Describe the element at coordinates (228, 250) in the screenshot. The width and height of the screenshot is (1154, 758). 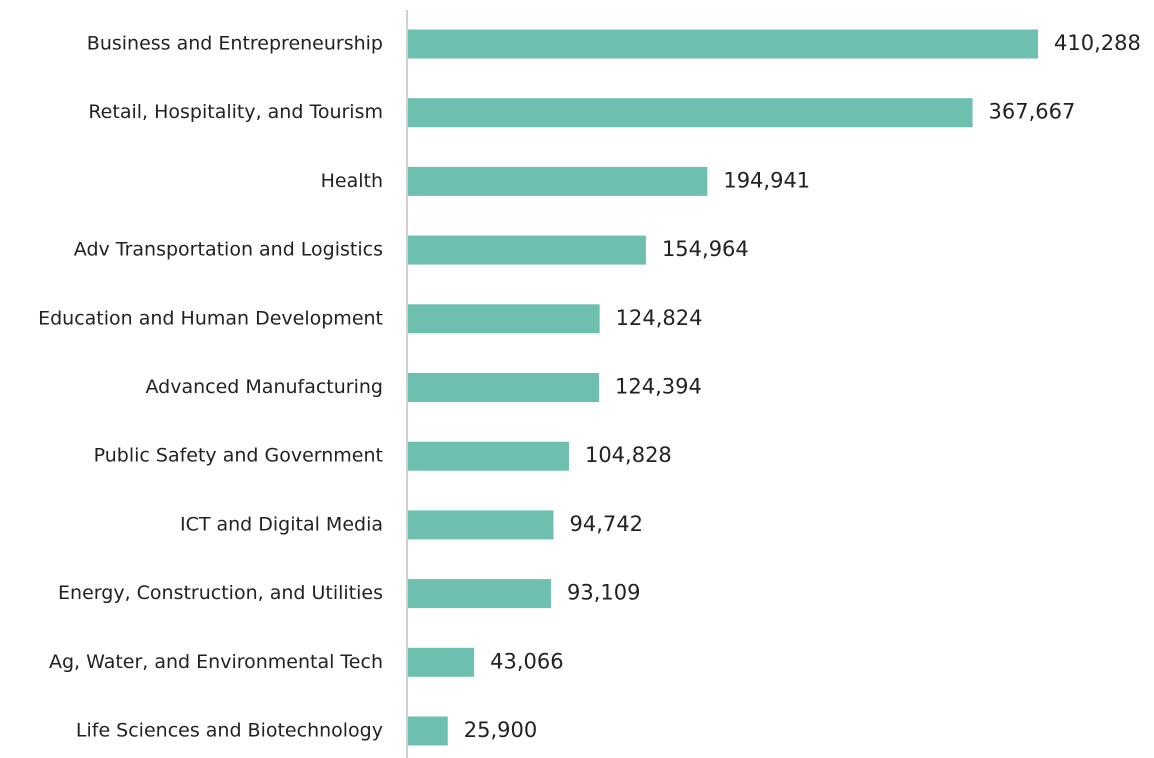
I see `category-label: Adv Transportation and Logistics` at that location.